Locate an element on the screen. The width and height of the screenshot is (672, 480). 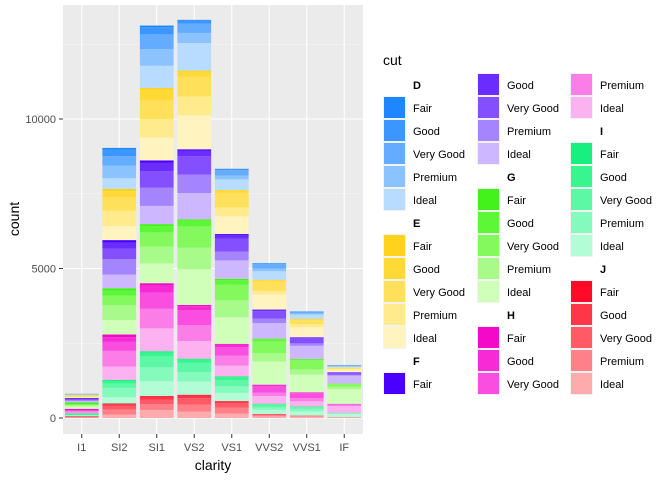
bar-segment-vvs2-e-ideal is located at coordinates (269, 302).